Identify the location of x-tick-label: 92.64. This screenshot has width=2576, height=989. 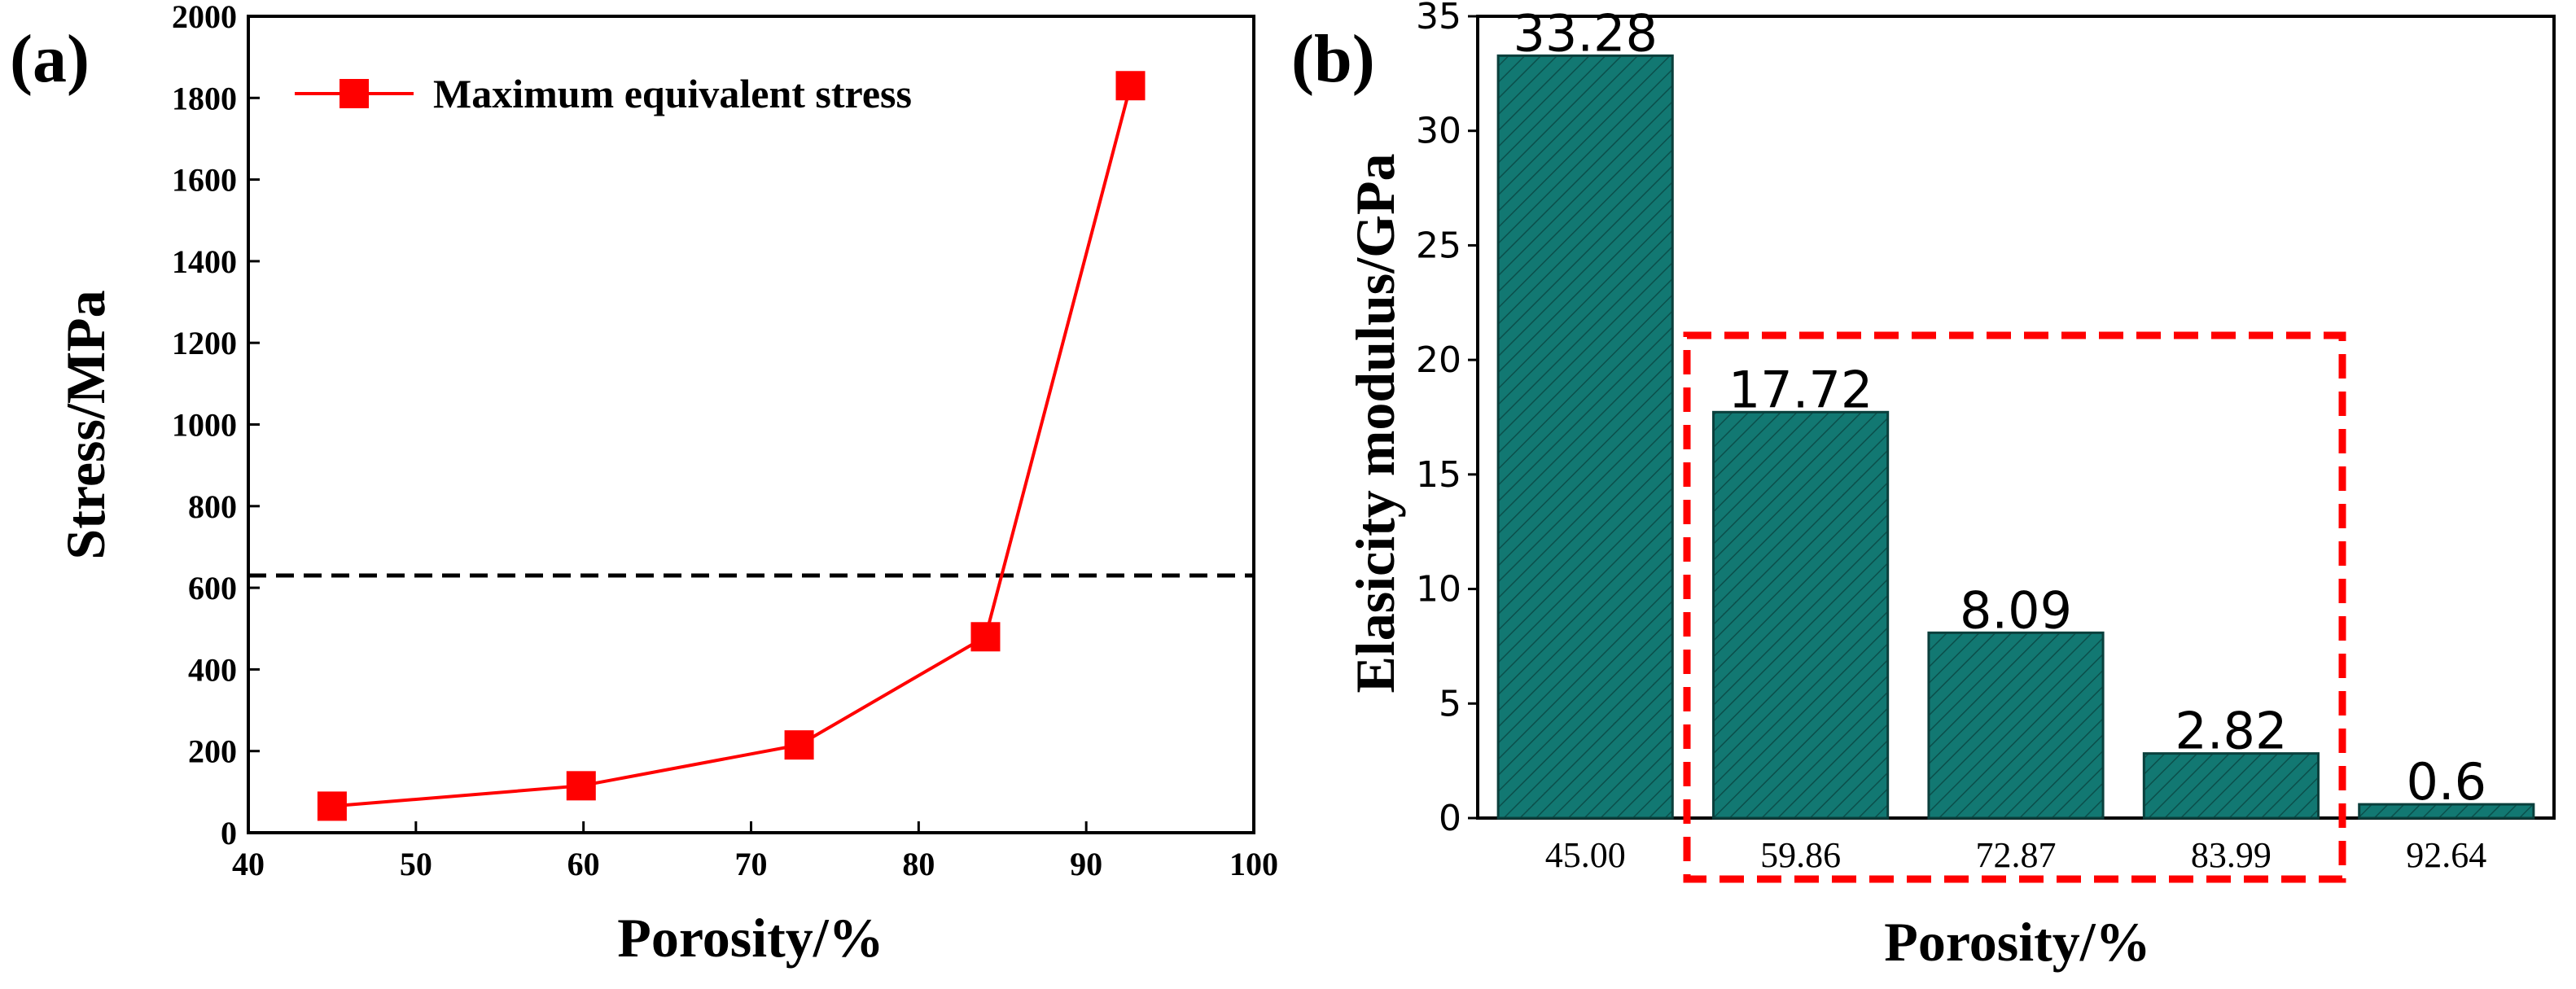
(2446, 855).